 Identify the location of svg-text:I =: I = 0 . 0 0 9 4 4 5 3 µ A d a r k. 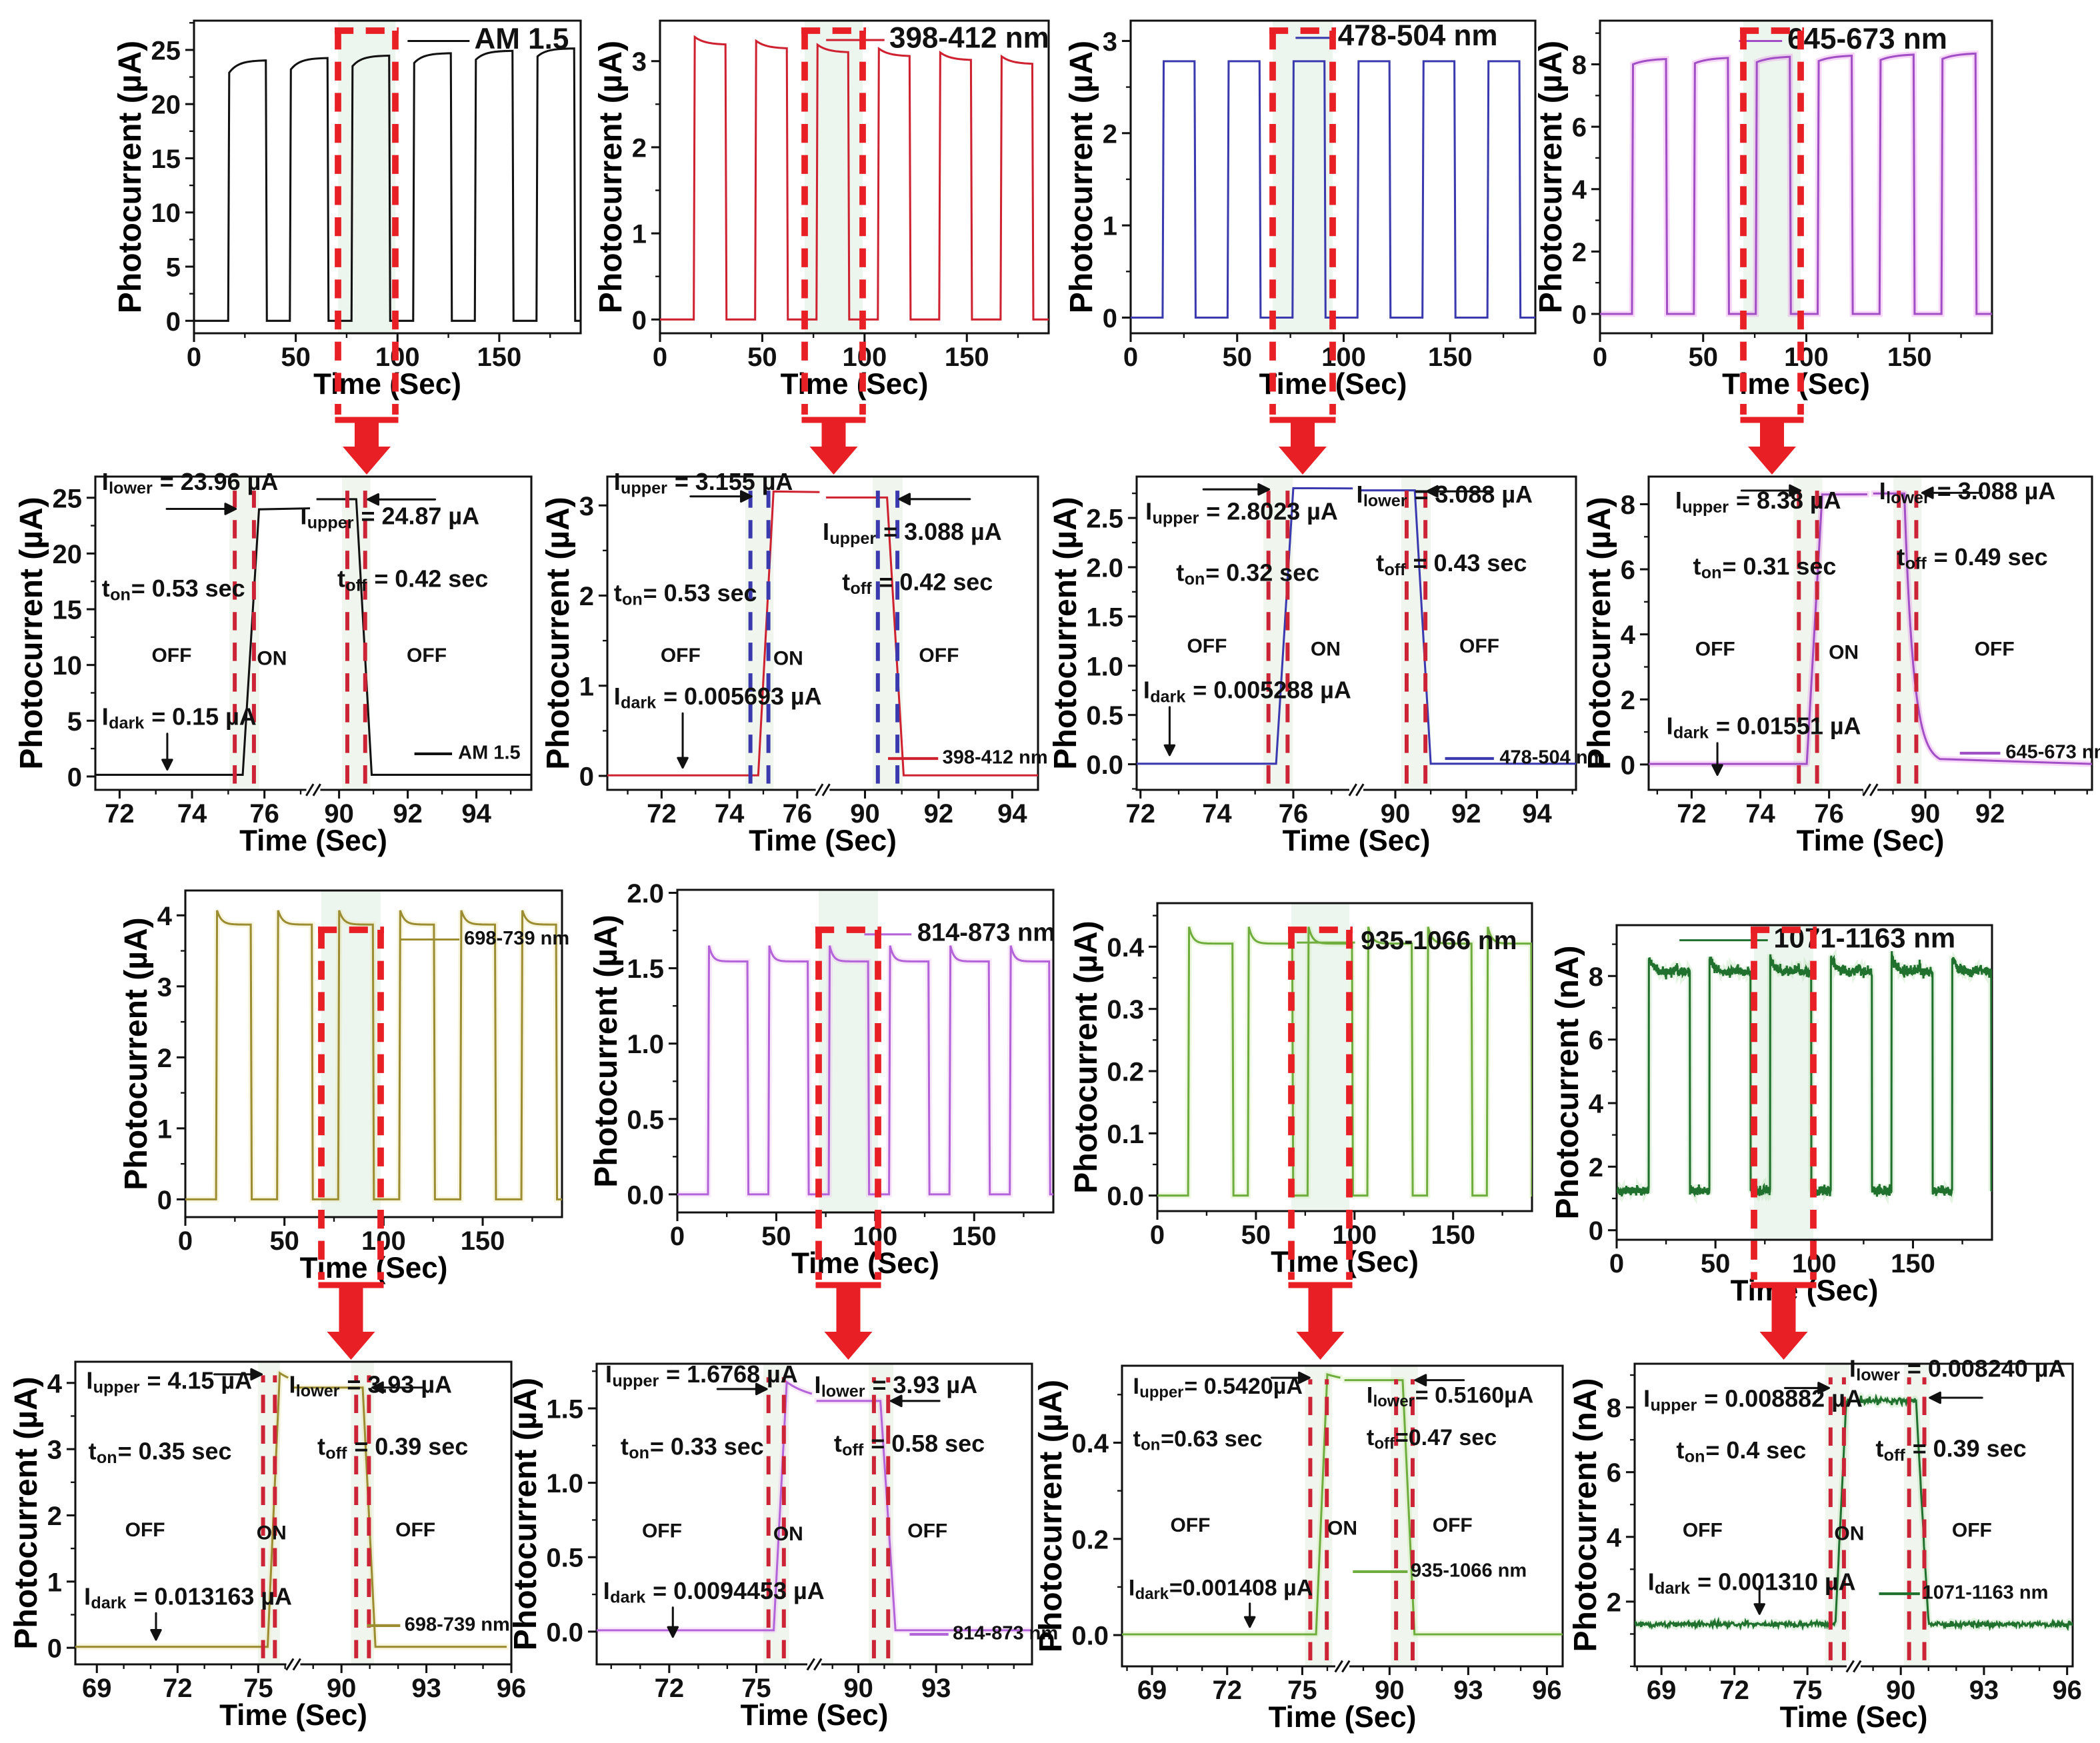
(716, 1592).